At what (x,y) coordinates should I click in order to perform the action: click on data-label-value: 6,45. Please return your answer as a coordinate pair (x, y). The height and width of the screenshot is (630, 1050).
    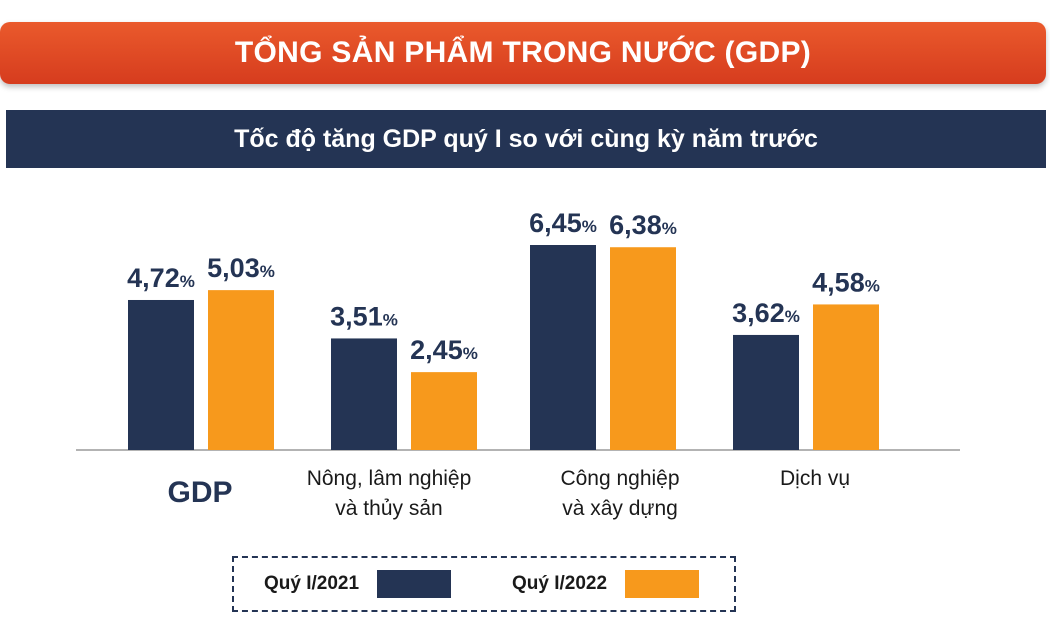
    Looking at the image, I should click on (555, 223).